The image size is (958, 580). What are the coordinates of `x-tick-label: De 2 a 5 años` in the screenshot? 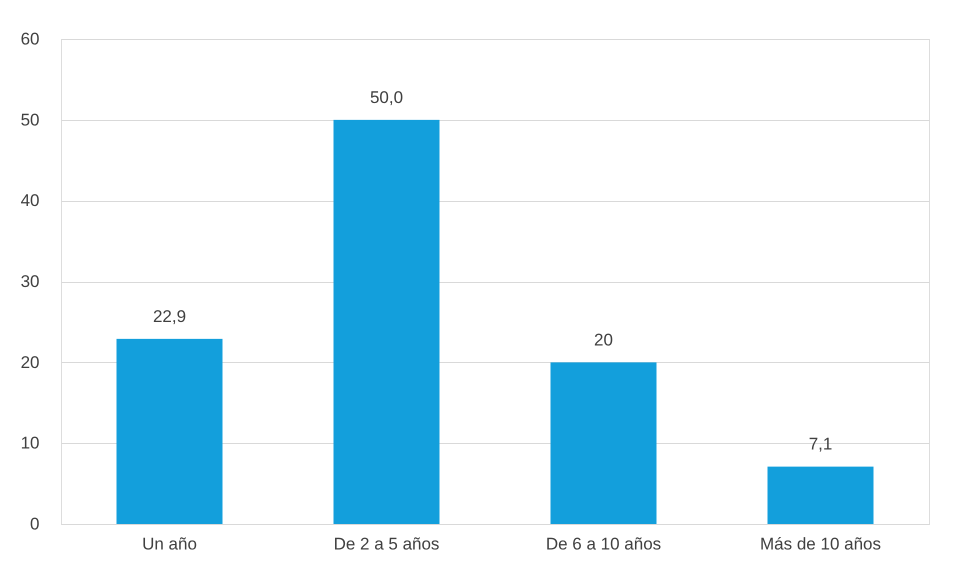 It's located at (387, 544).